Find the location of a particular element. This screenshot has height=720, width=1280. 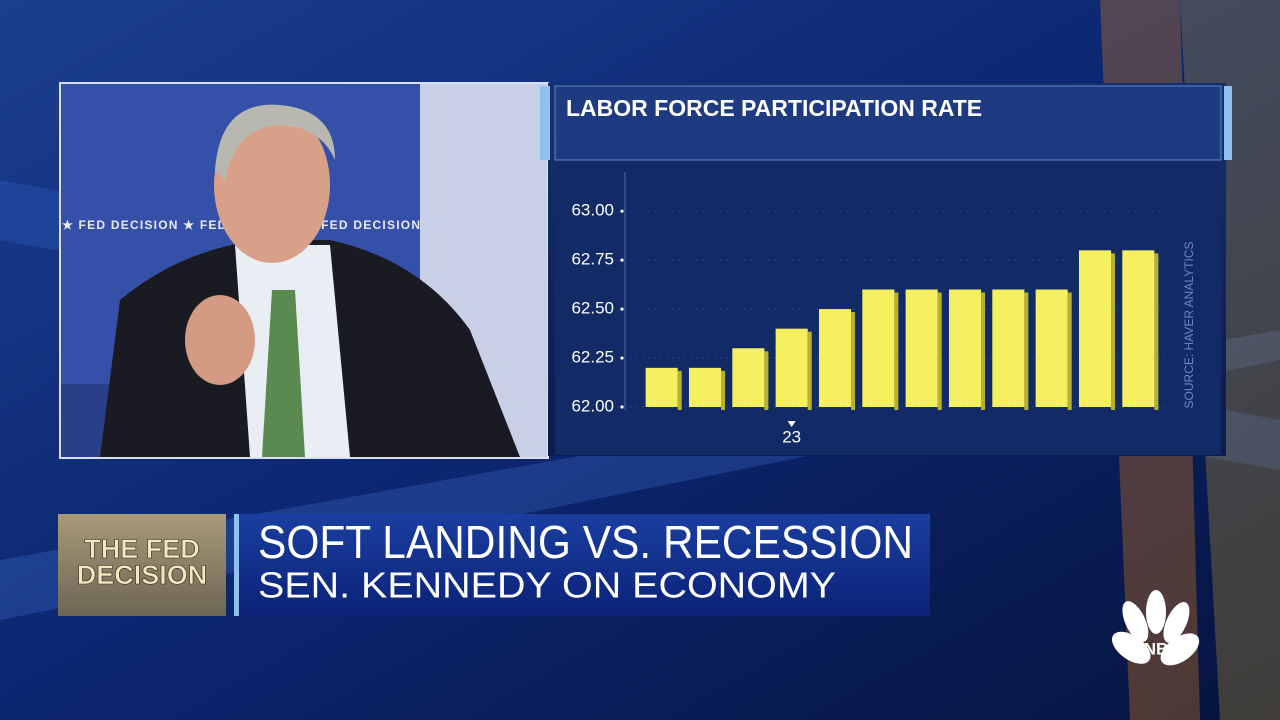

y-tick-label: 62.00 is located at coordinates (592, 405).